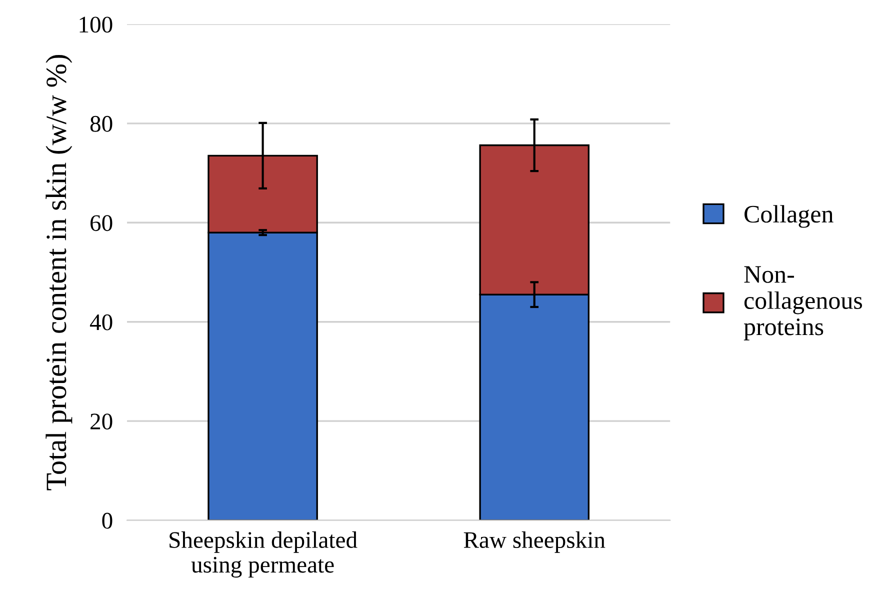 The width and height of the screenshot is (876, 605). I want to click on x-tick-label: Raw sheepskin, so click(535, 542).